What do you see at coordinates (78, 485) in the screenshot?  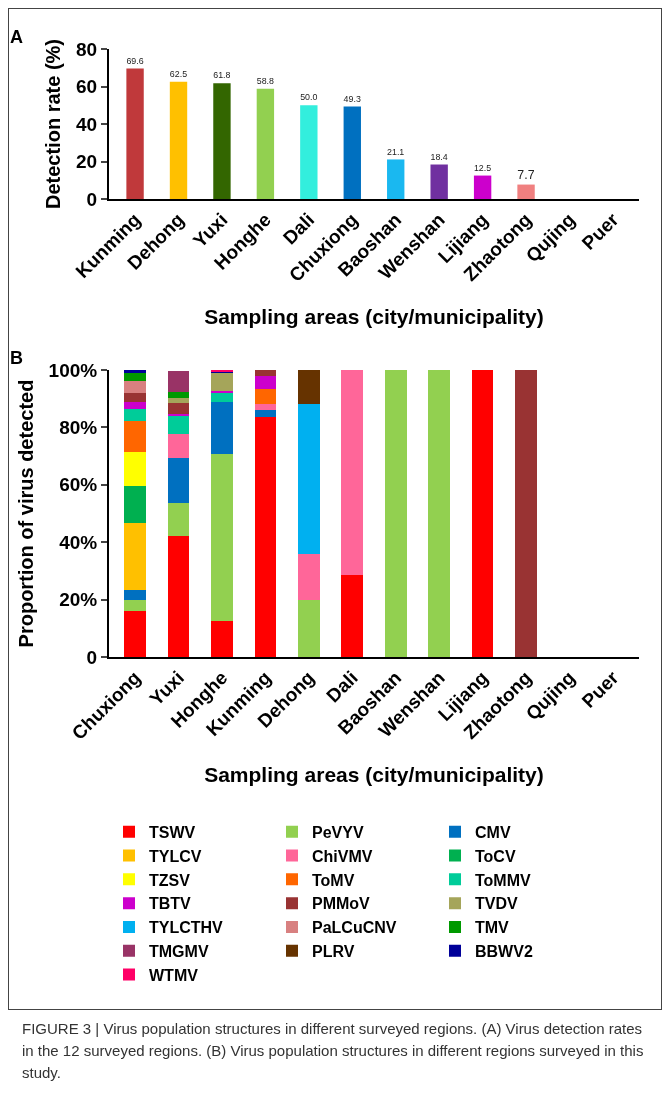 I see `y-tick-label: 60%` at bounding box center [78, 485].